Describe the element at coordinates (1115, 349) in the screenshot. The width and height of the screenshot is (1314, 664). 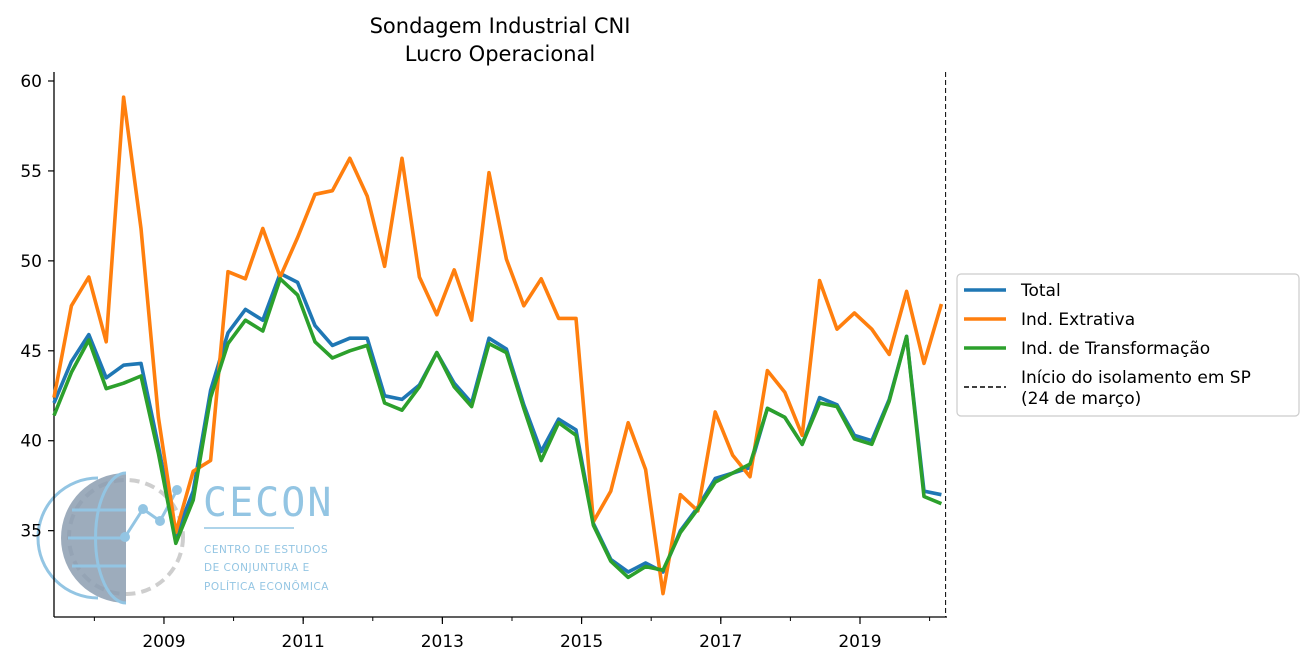
I see `legend-label-2: Ind. de Transformação` at that location.